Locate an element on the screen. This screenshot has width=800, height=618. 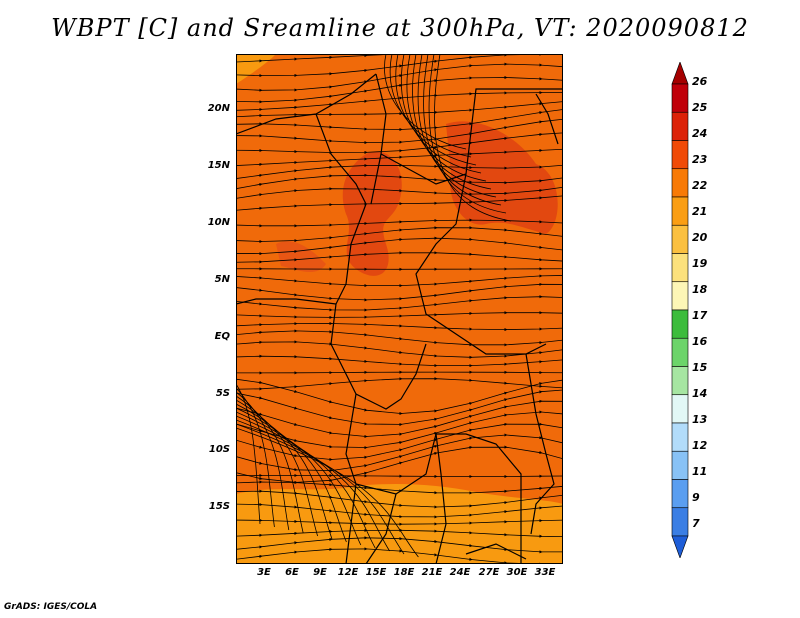
lon-tick-label: 12E is located at coordinates (348, 572).